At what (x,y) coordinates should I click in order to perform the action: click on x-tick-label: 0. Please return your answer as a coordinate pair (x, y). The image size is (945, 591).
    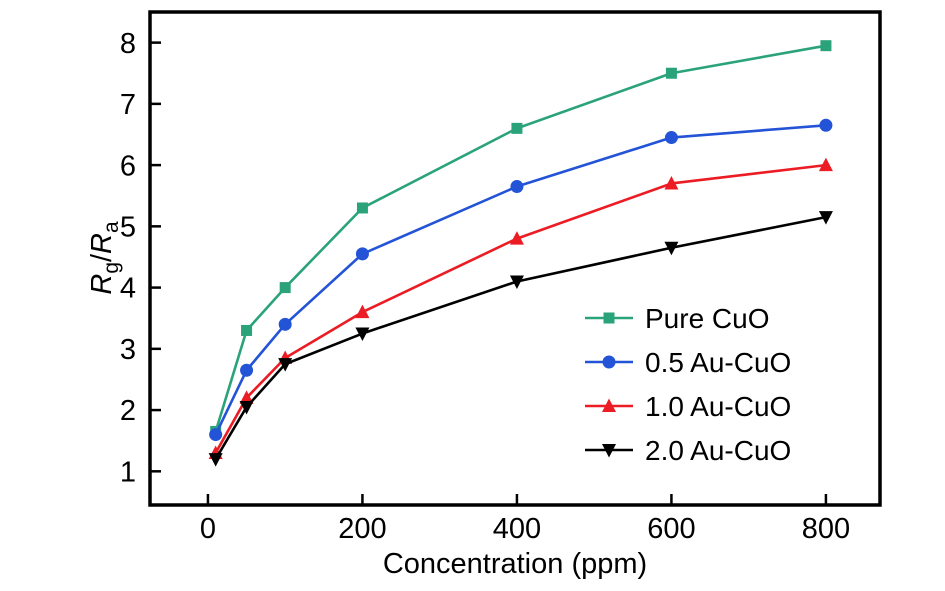
    Looking at the image, I should click on (208, 529).